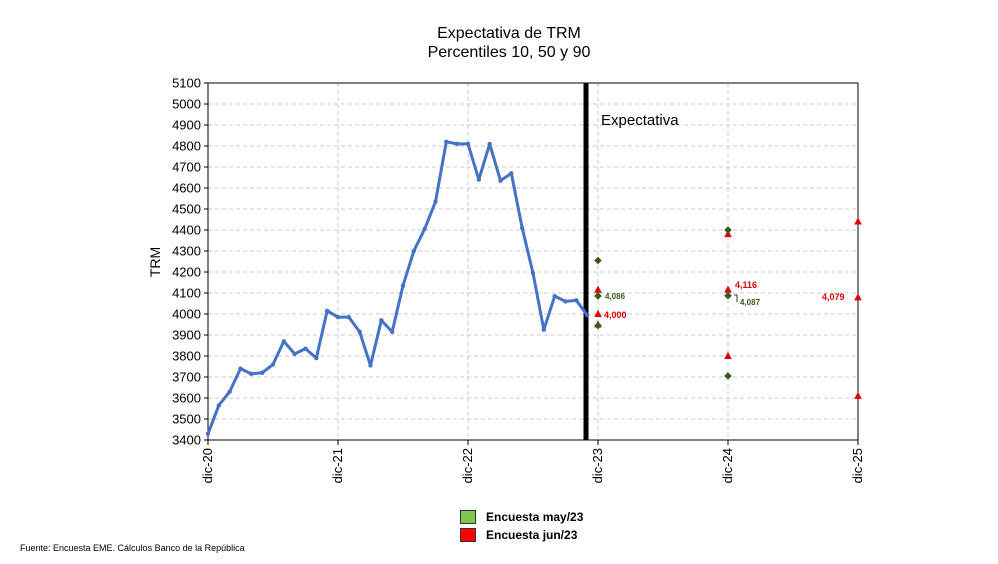 The width and height of the screenshot is (998, 564). What do you see at coordinates (615, 296) in the screenshot?
I see `label-may-dic23: 4,086` at bounding box center [615, 296].